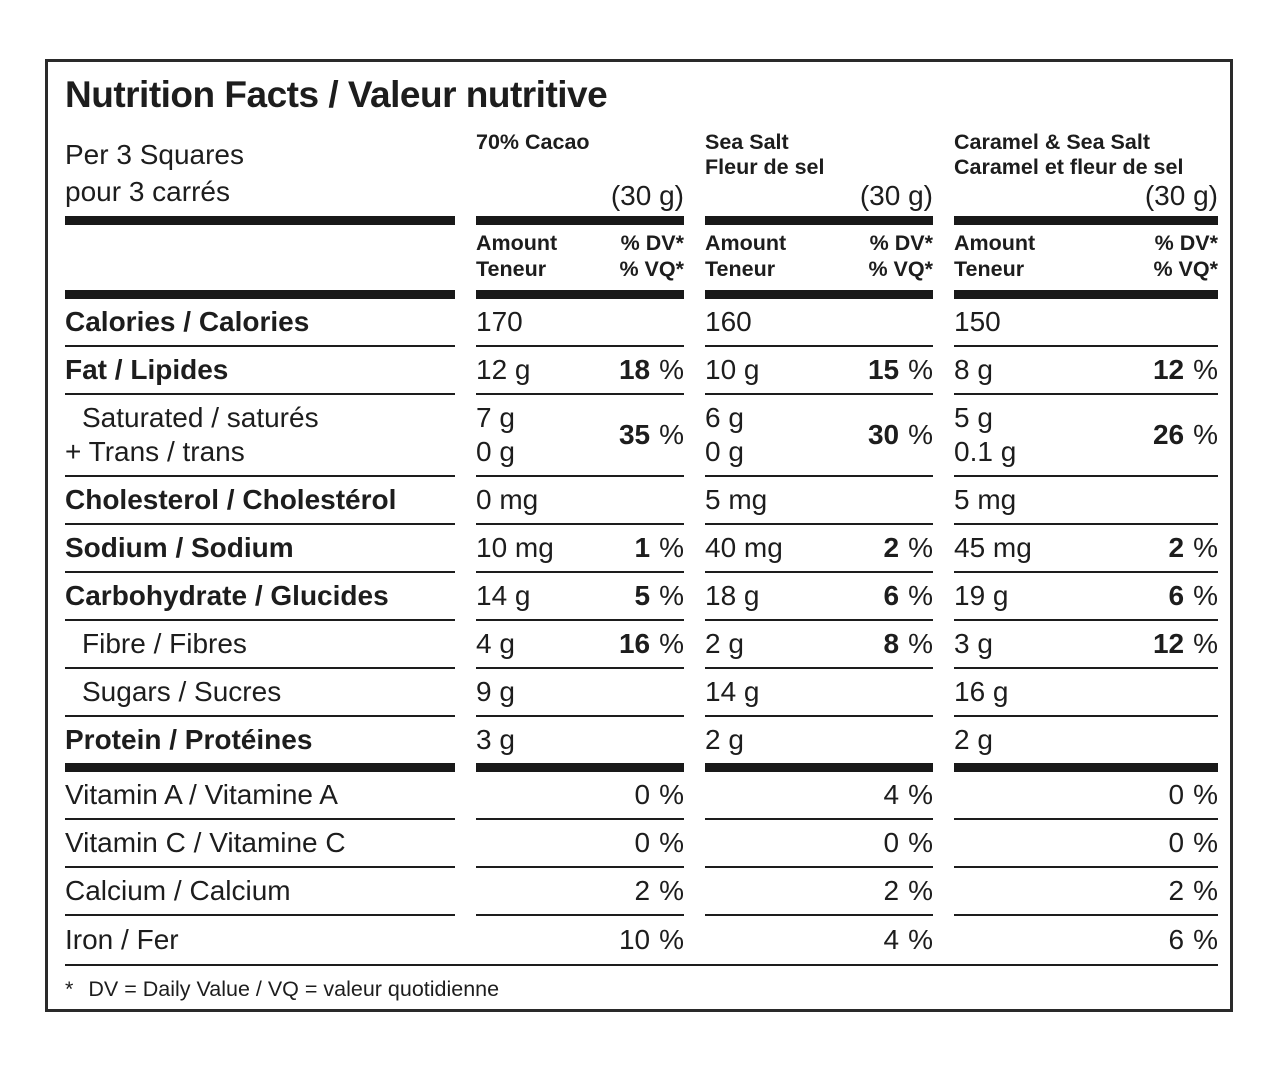 This screenshot has width=1280, height=1075. I want to click on daily-value: 35%, so click(651, 435).